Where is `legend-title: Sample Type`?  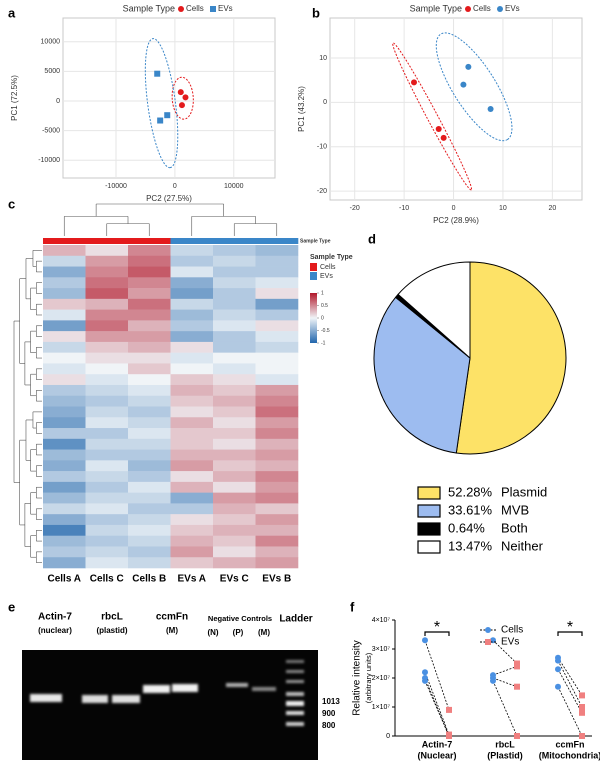
legend-title: Sample Type is located at coordinates (331, 257).